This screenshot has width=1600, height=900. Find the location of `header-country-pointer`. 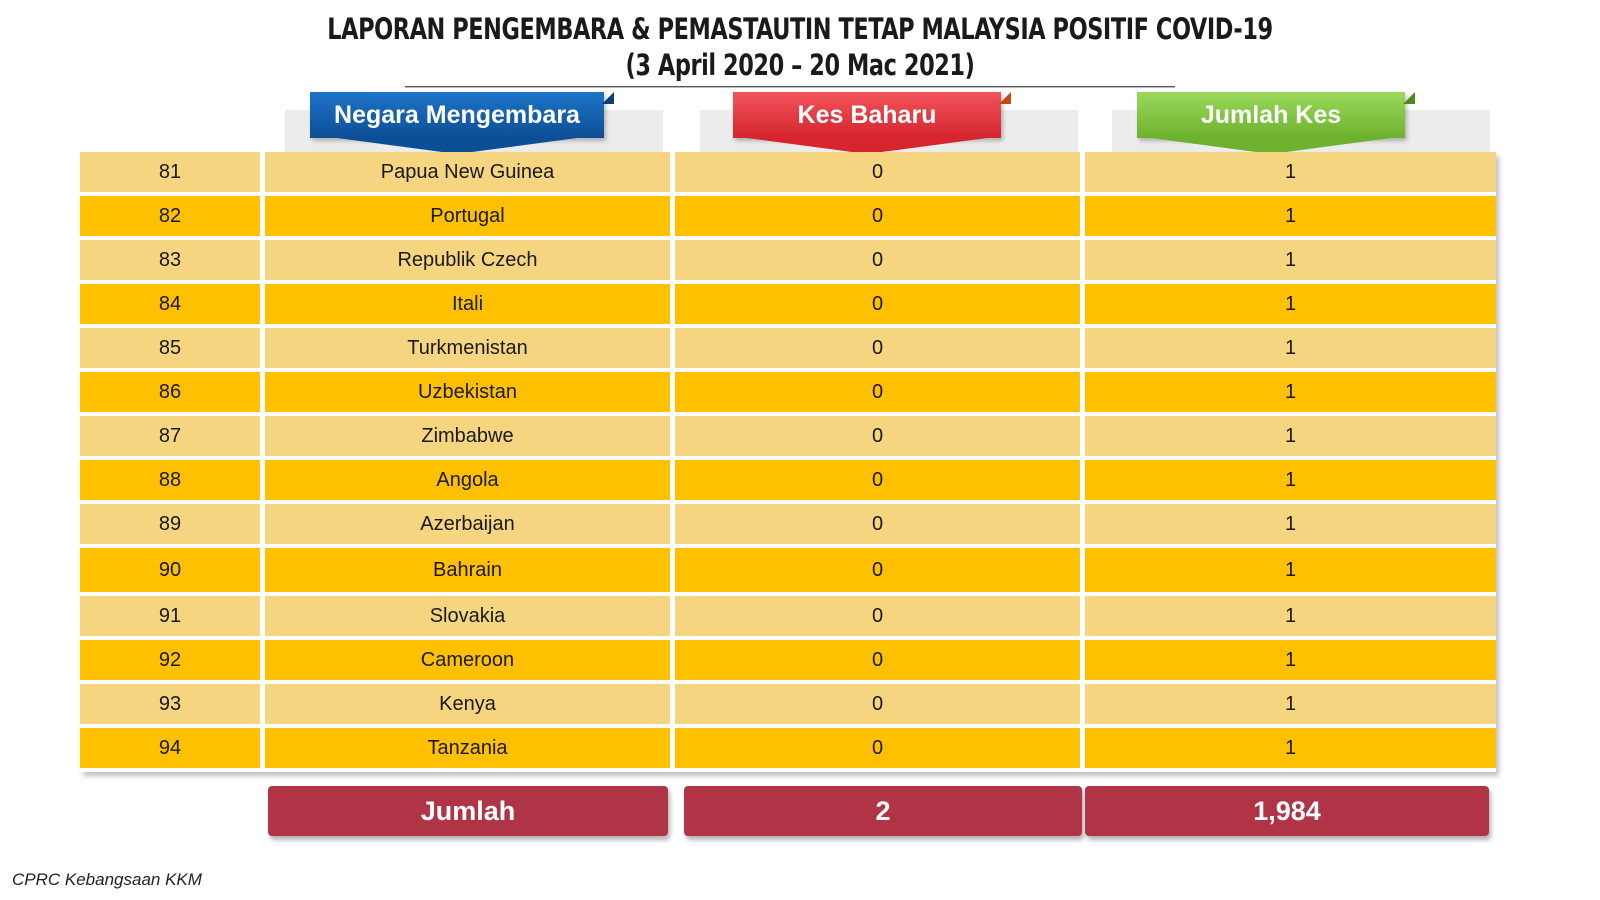

header-country-pointer is located at coordinates (457, 146).